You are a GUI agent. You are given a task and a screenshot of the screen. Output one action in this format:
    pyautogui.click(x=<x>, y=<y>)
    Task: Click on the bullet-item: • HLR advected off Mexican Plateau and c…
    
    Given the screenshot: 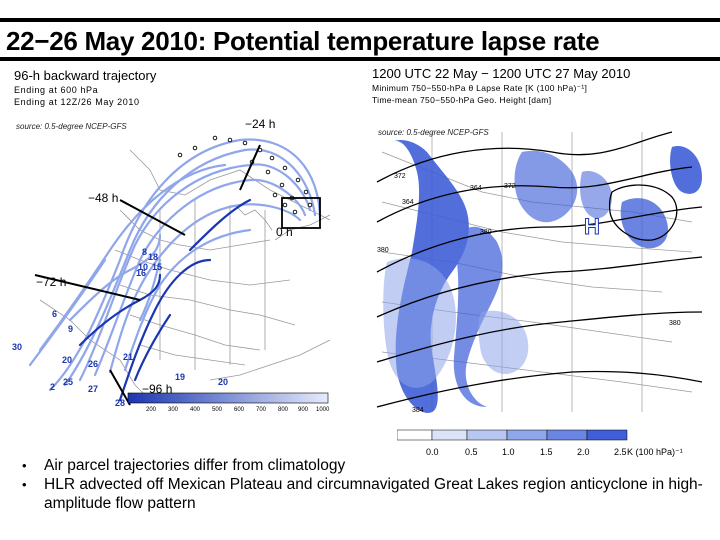 What is the action you would take?
    pyautogui.click(x=367, y=494)
    